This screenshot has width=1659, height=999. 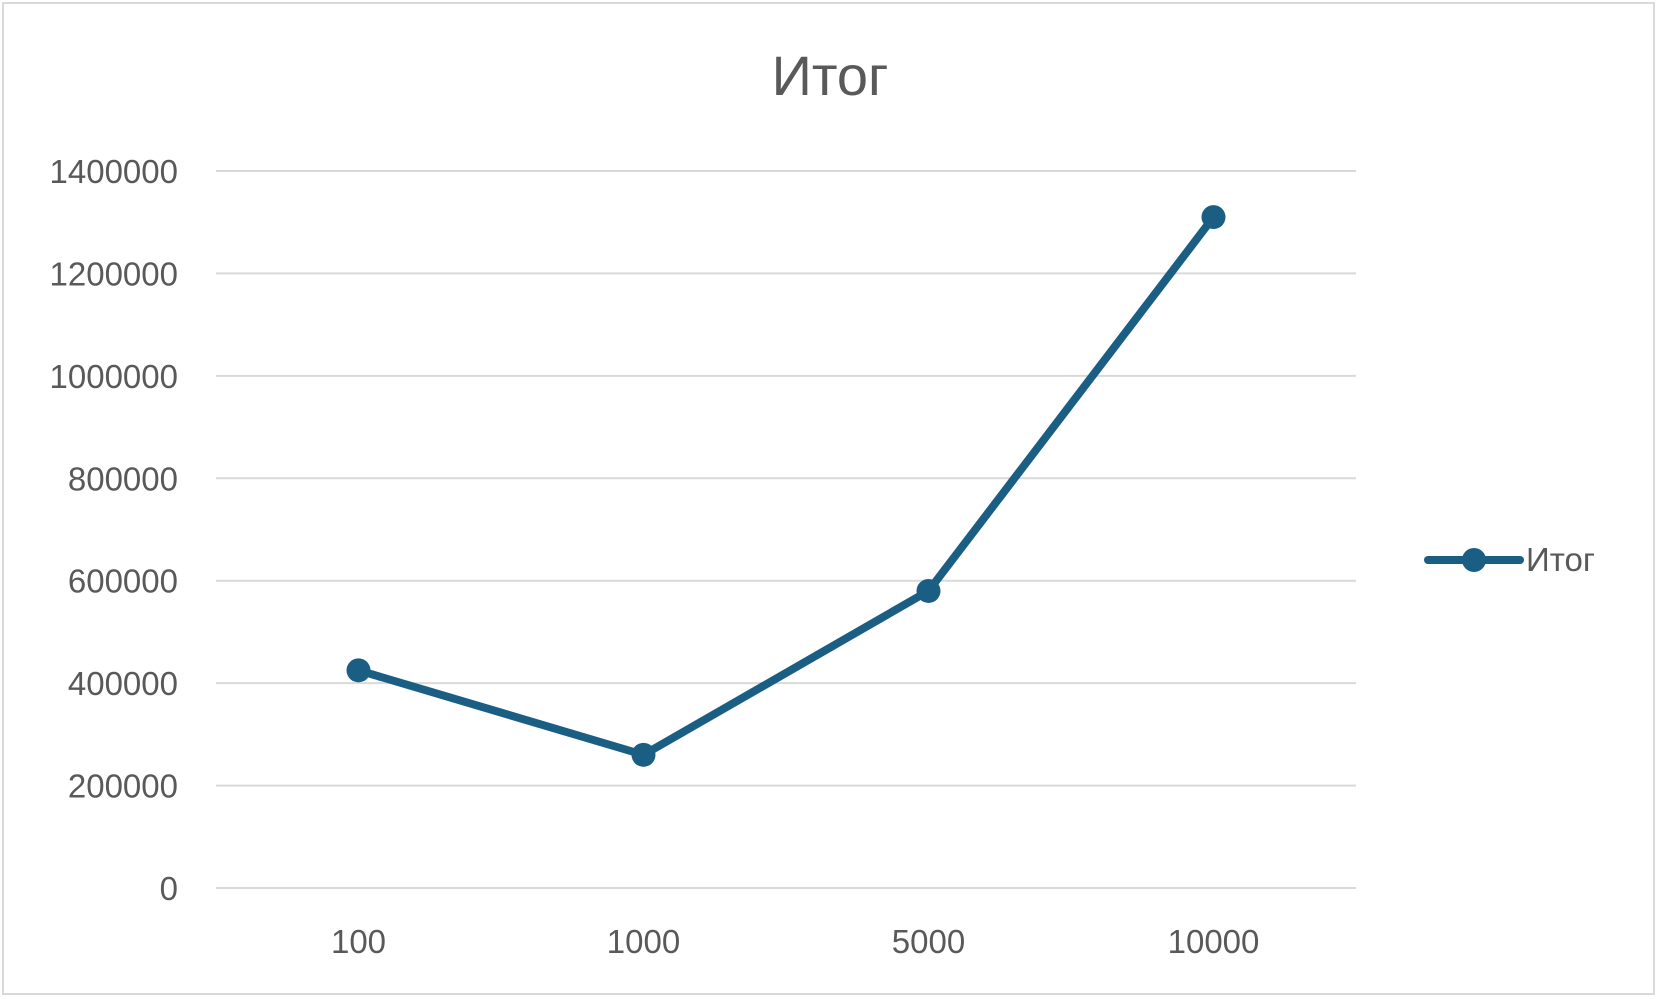 I want to click on legend-label: Итог, so click(x=1560, y=559).